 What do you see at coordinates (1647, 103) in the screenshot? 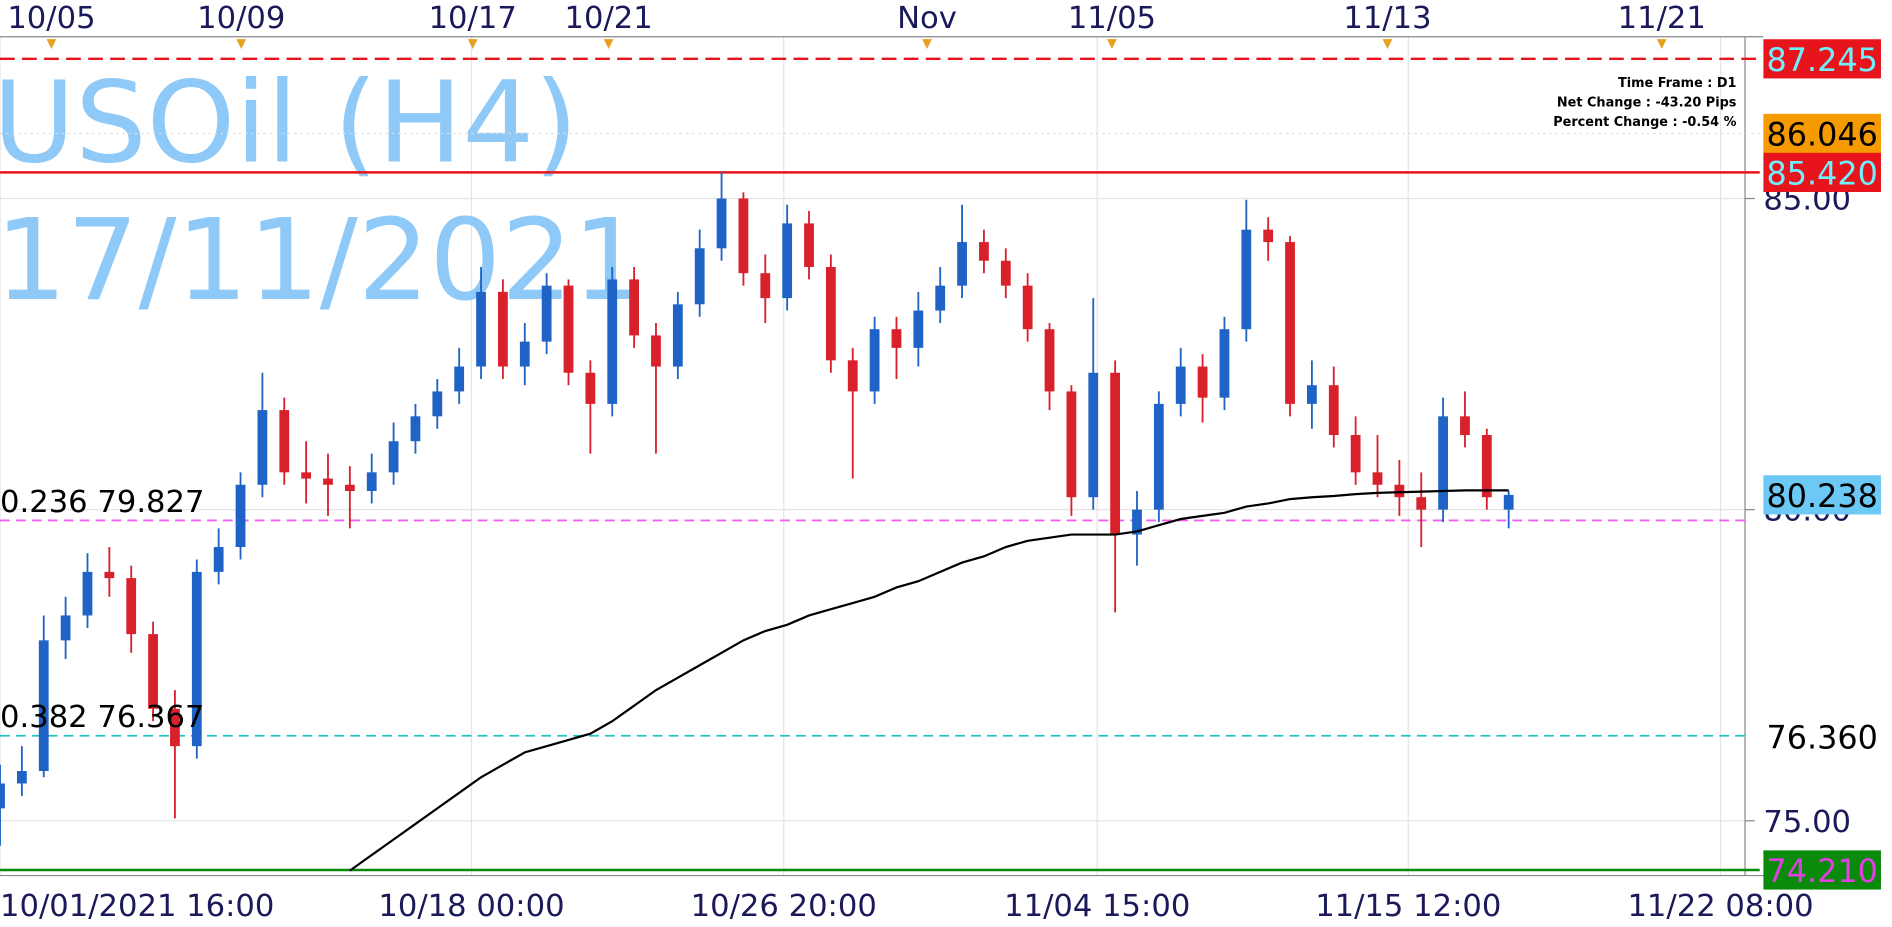
I see `info-text: Net Change : -43.20 Pips` at bounding box center [1647, 103].